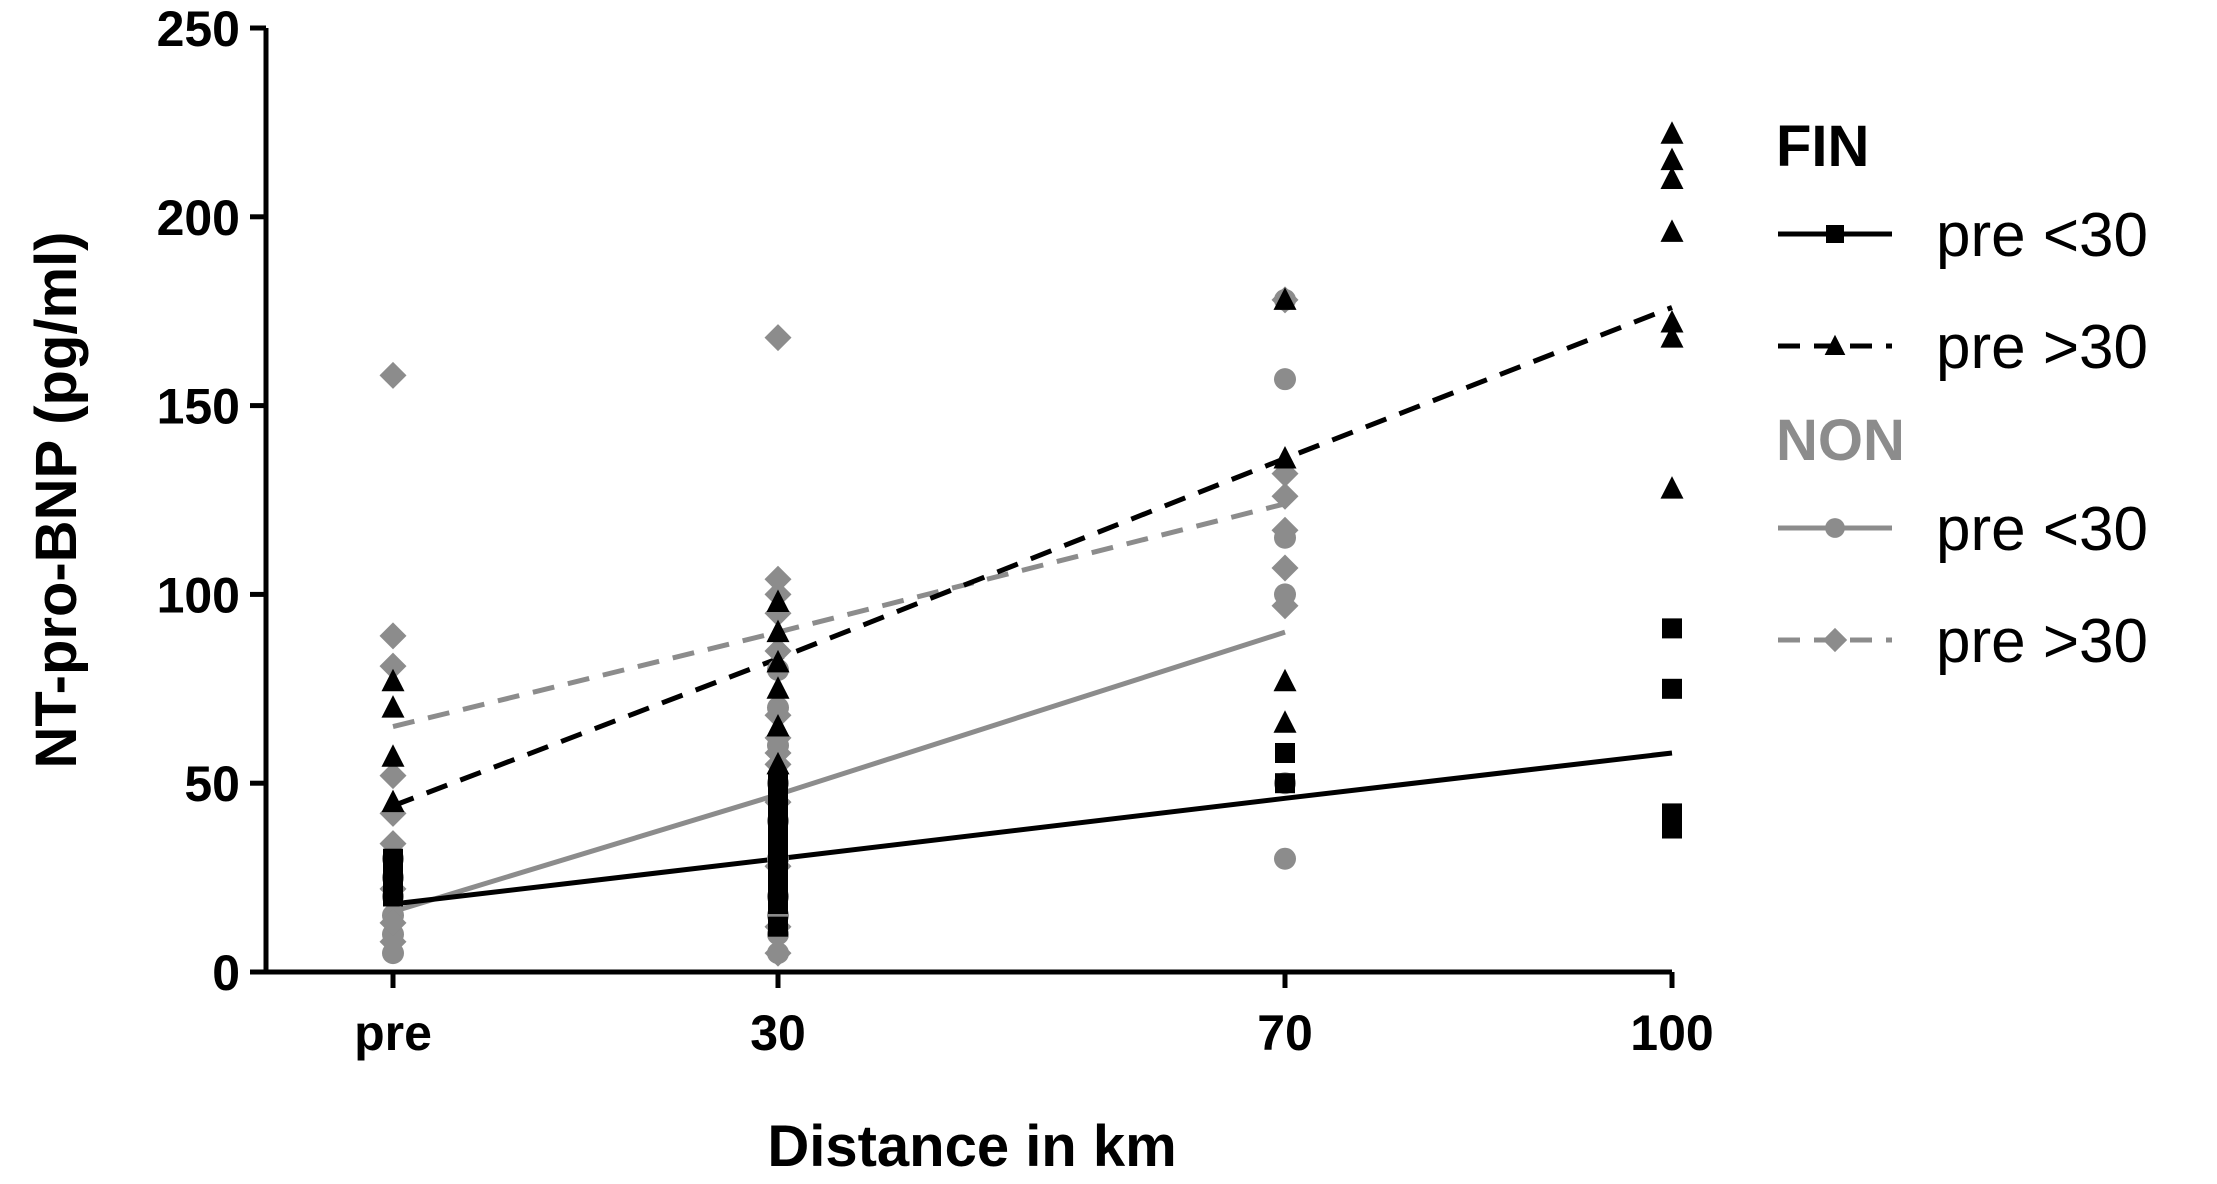 The width and height of the screenshot is (2217, 1184). Describe the element at coordinates (198, 29) in the screenshot. I see `y-tick-label: 250` at that location.